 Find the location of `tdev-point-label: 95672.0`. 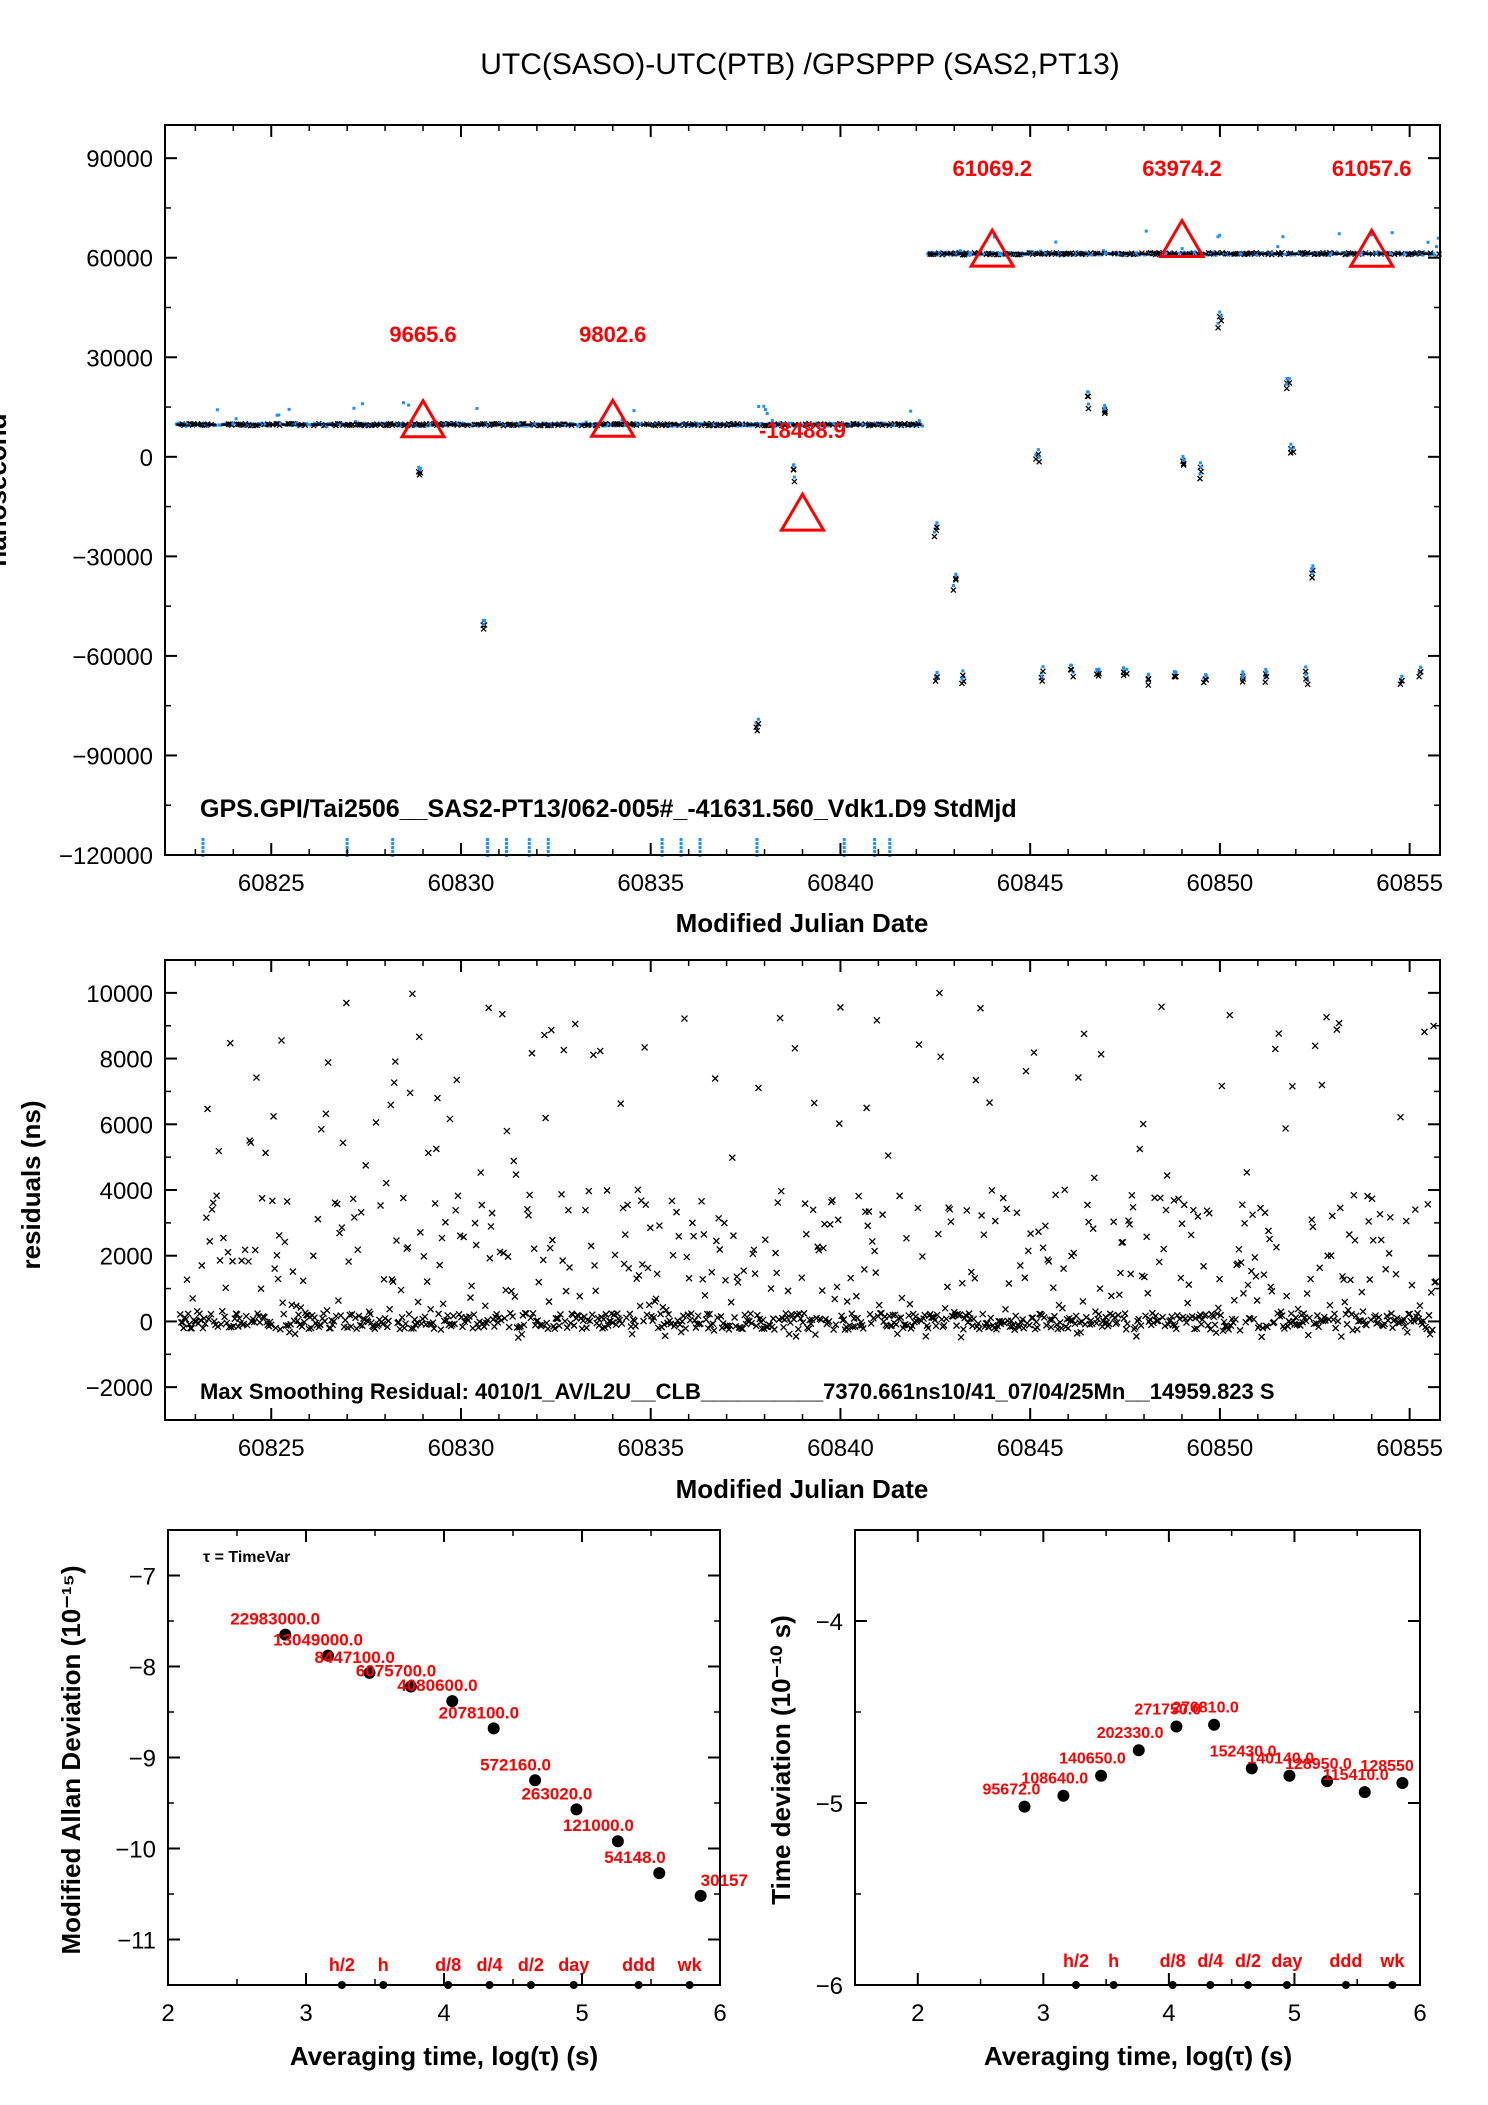

tdev-point-label: 95672.0 is located at coordinates (1012, 1790).